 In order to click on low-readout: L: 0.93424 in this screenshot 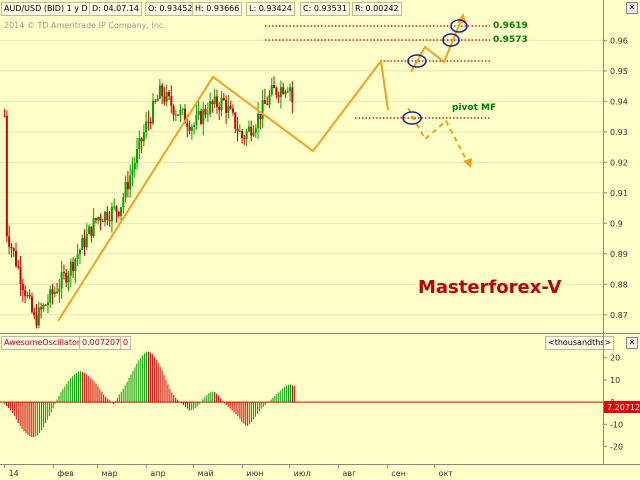, I will do `click(270, 9)`.